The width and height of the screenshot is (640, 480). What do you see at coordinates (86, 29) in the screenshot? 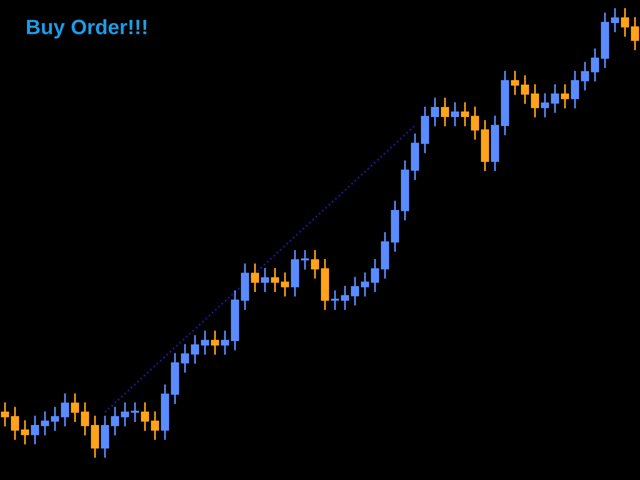
I see `chart-title: Buy Order!!!` at bounding box center [86, 29].